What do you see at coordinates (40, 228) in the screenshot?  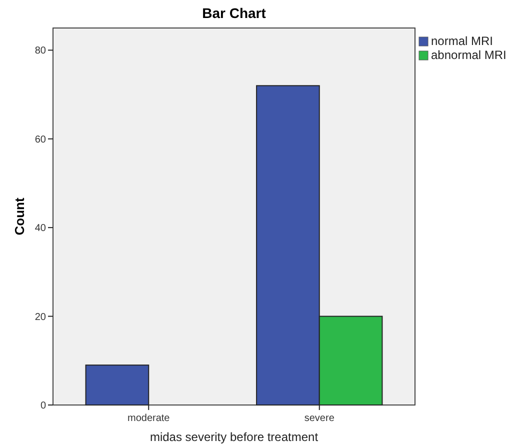 I see `y-tick-label: 40` at bounding box center [40, 228].